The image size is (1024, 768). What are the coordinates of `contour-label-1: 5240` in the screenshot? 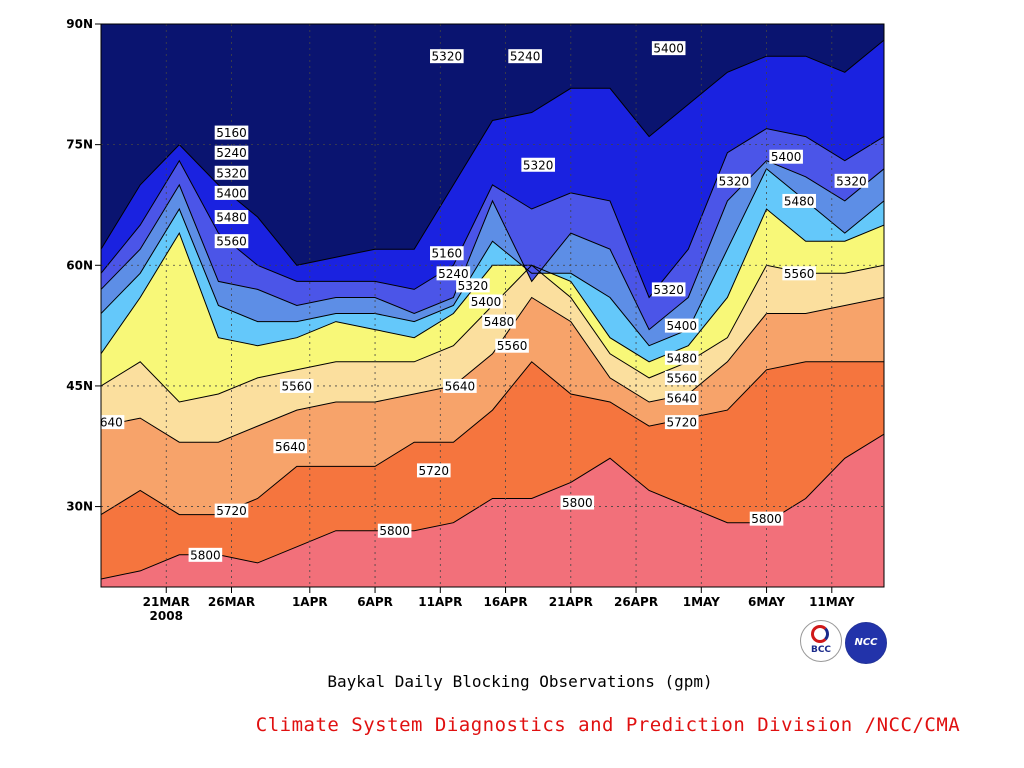 It's located at (231, 153).